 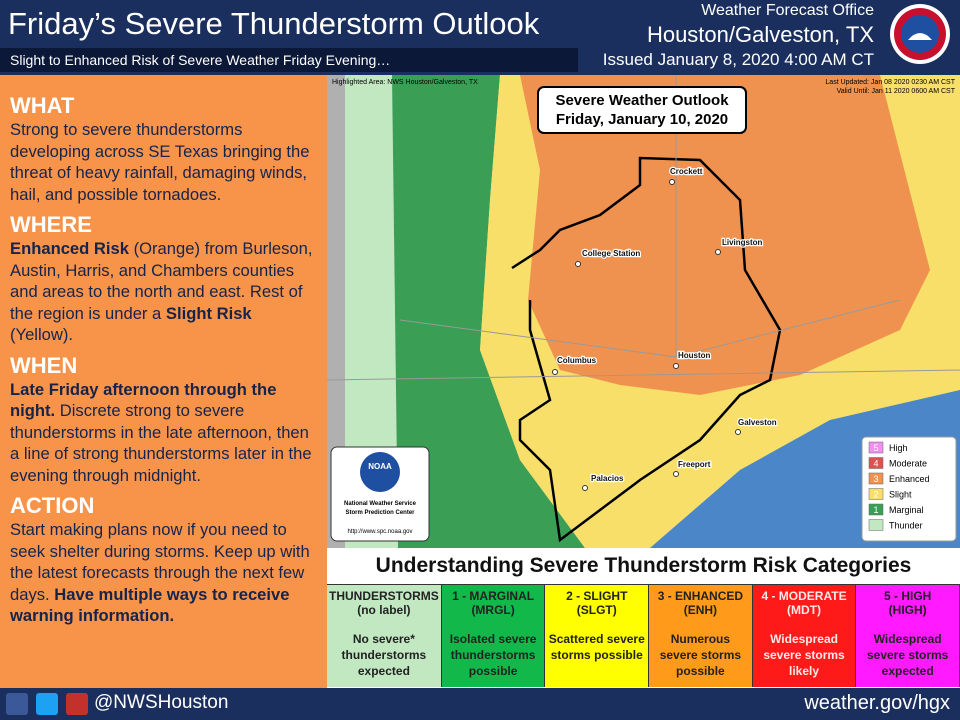 I want to click on text-run: (Yellow)., so click(x=42, y=334).